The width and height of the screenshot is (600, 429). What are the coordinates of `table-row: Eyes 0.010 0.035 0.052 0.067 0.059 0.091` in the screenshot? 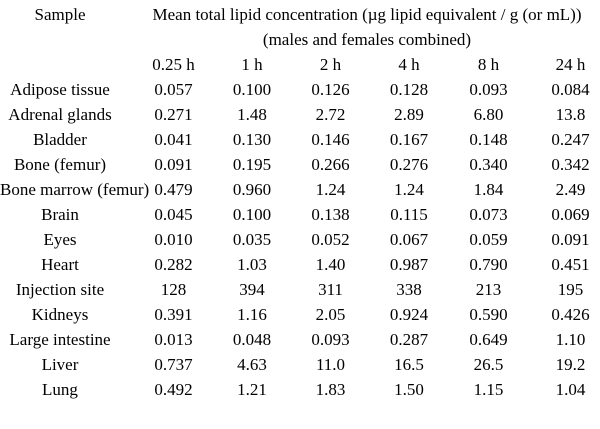 It's located at (300, 240).